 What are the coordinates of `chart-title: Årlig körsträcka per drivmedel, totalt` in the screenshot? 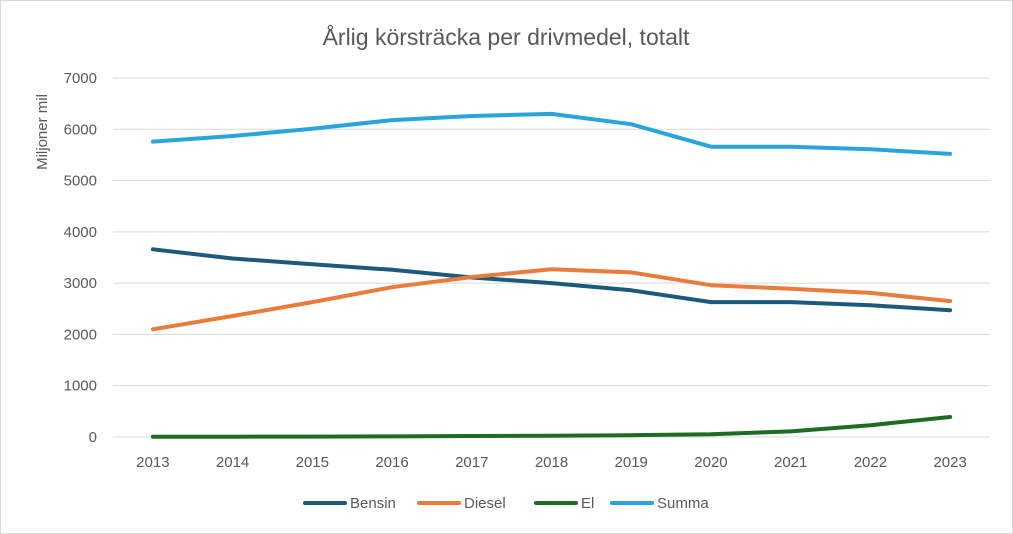 It's located at (506, 36).